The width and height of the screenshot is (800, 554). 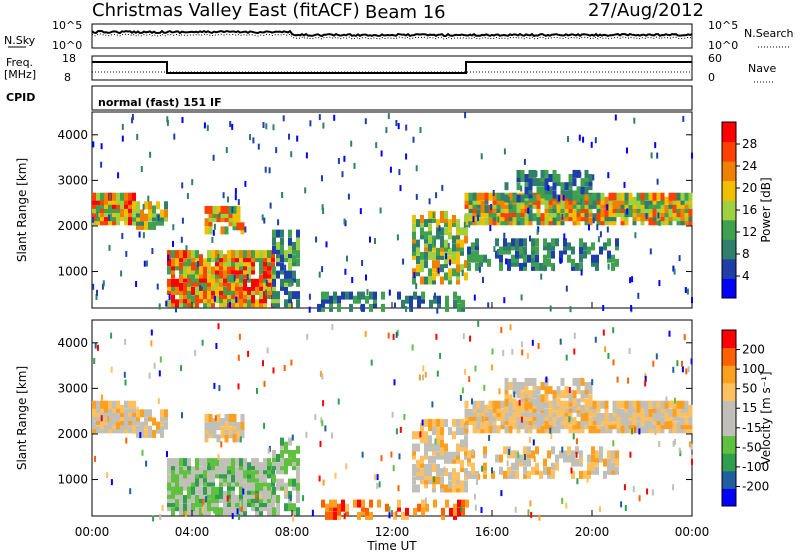 I want to click on nsky-label: N.Sky, so click(x=20, y=40).